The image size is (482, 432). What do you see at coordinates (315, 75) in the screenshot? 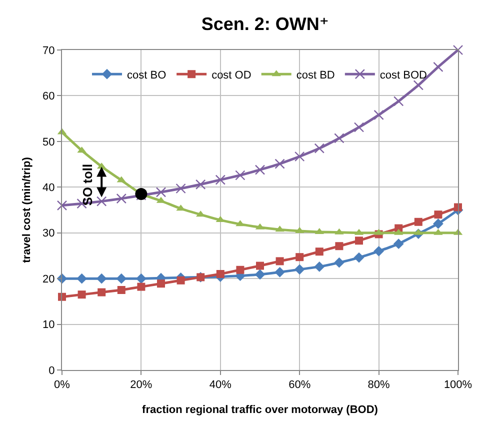
I see `legend-label: cost BD` at bounding box center [315, 75].